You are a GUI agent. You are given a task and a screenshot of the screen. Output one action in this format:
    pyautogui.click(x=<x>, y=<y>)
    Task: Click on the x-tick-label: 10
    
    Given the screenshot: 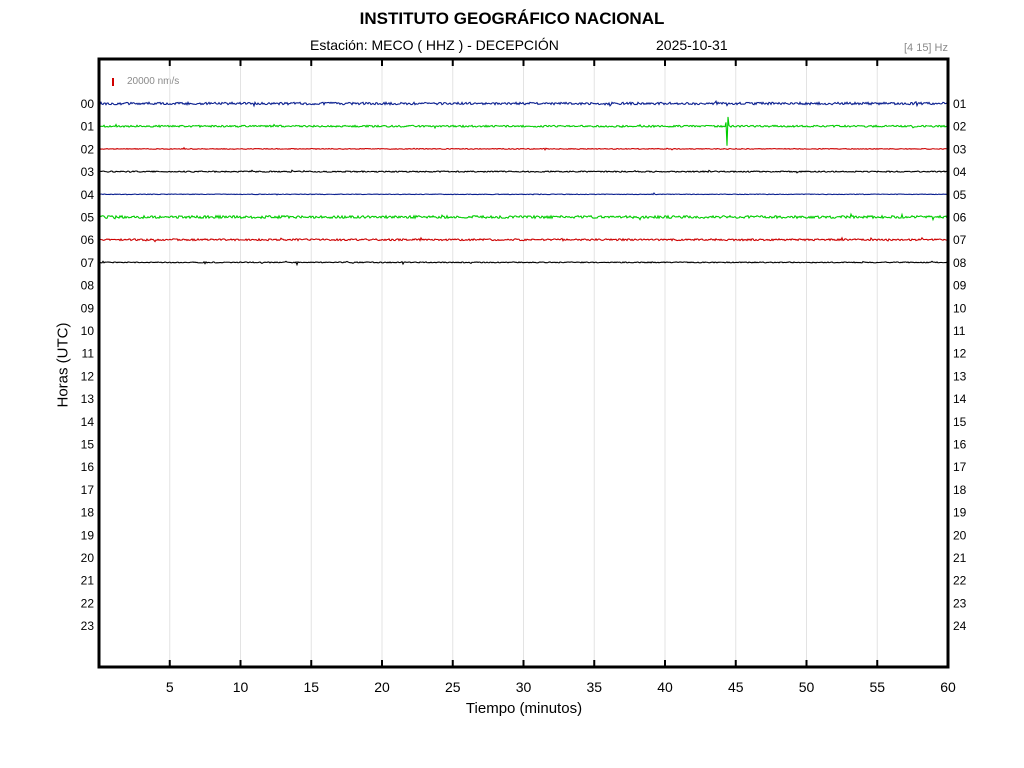 What is the action you would take?
    pyautogui.click(x=241, y=687)
    